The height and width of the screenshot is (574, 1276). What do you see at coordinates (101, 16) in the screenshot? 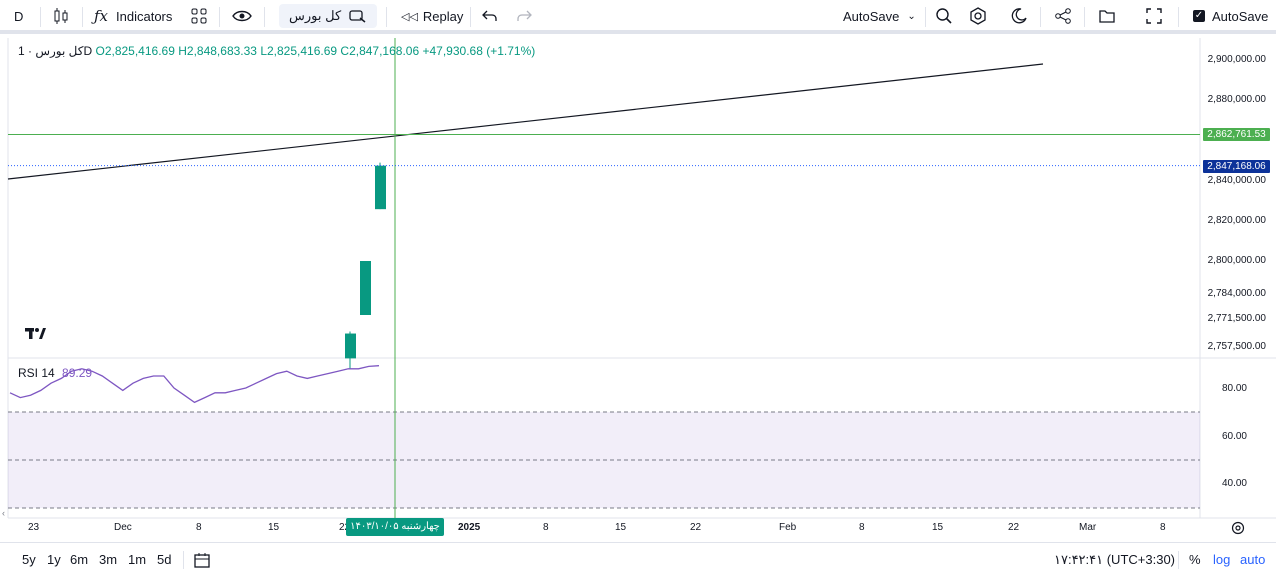
I see `fx-icon: ƒx` at bounding box center [101, 16].